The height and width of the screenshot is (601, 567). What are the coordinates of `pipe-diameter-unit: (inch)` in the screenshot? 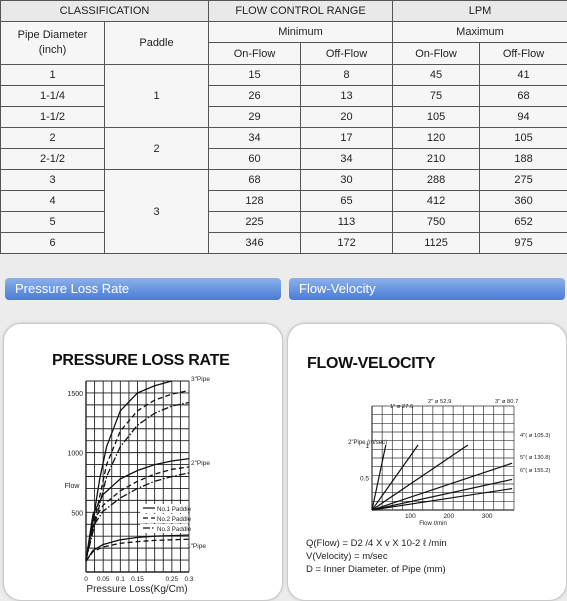 It's located at (52, 50).